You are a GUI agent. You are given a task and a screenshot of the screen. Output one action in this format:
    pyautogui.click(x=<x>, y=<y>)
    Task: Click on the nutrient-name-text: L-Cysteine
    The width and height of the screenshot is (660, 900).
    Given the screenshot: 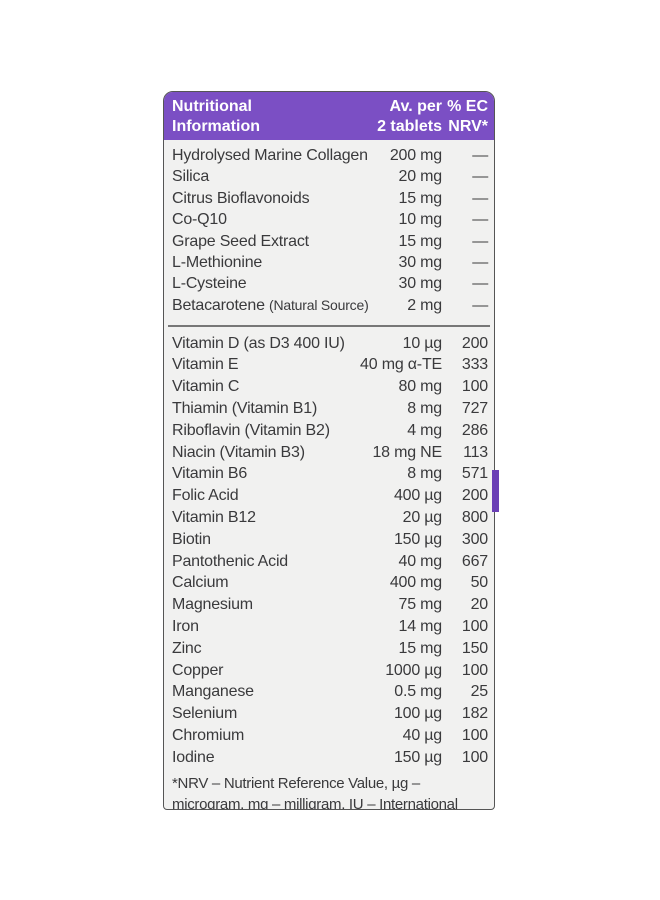 What is the action you would take?
    pyautogui.click(x=209, y=284)
    